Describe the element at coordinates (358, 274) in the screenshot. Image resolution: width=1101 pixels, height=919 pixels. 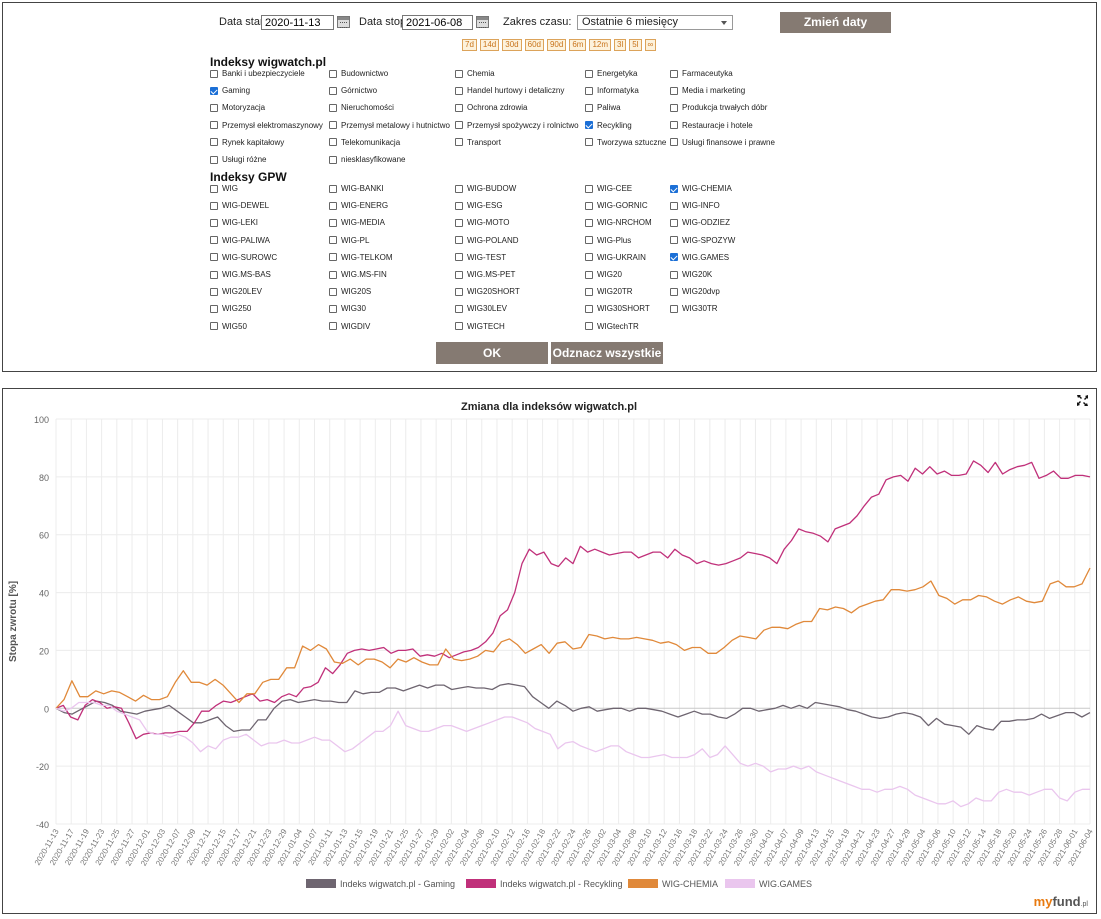
I see `checkbox-item: WIG.MS-FIN` at that location.